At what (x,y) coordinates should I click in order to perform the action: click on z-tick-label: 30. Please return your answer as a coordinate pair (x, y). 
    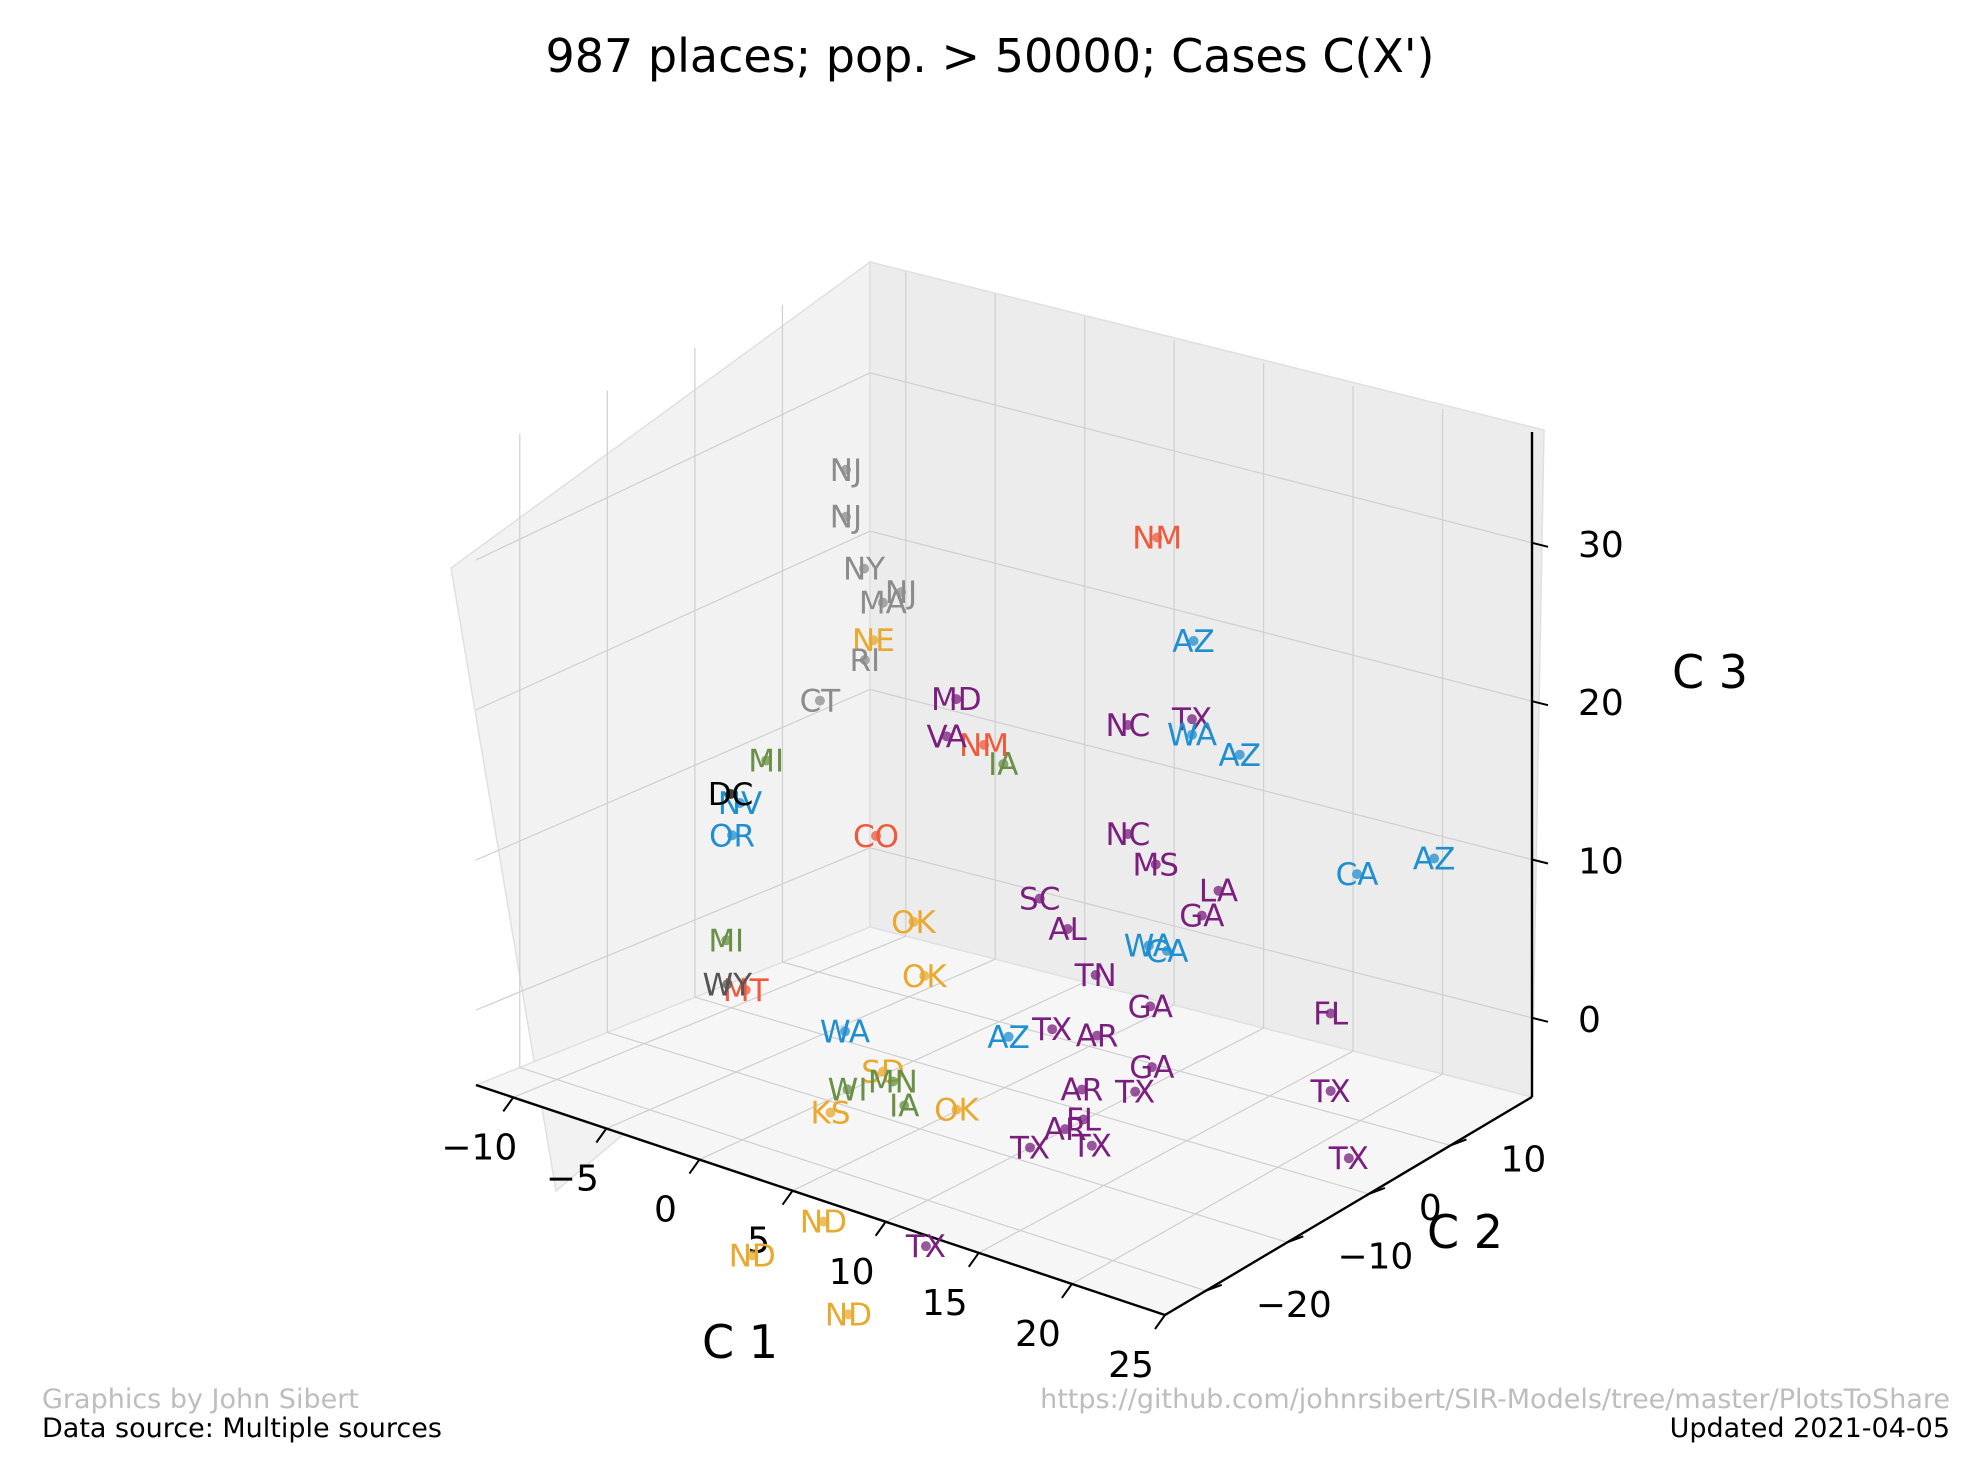
    Looking at the image, I should click on (1601, 545).